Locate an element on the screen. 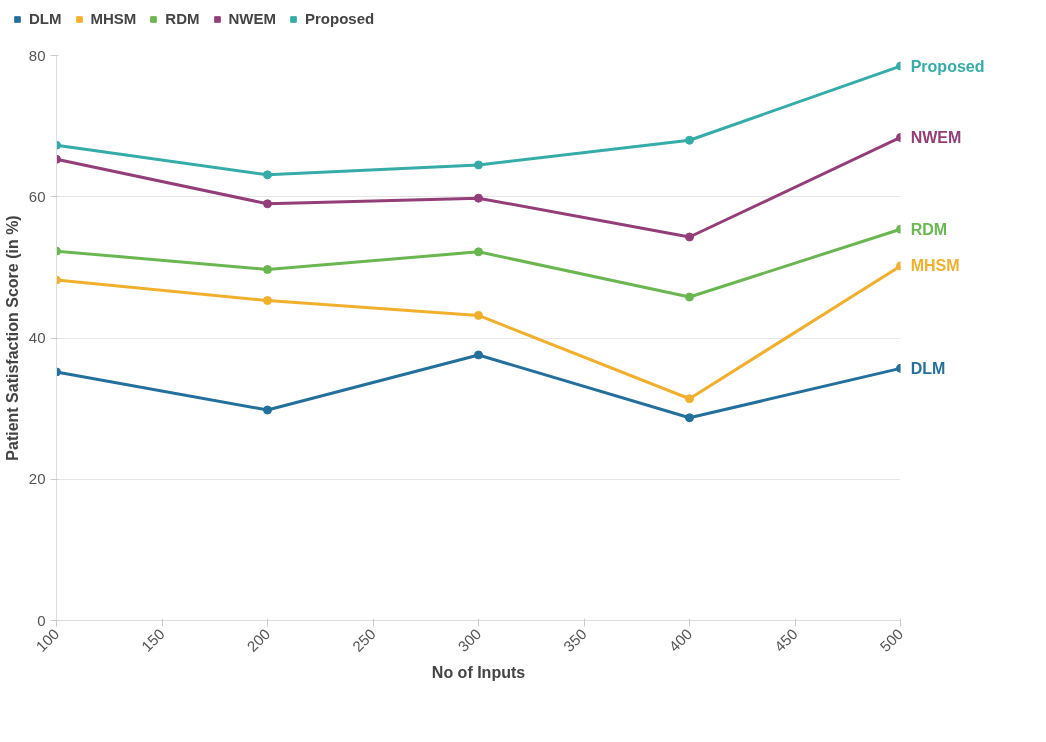  x-tick-label: 200 is located at coordinates (258, 640).